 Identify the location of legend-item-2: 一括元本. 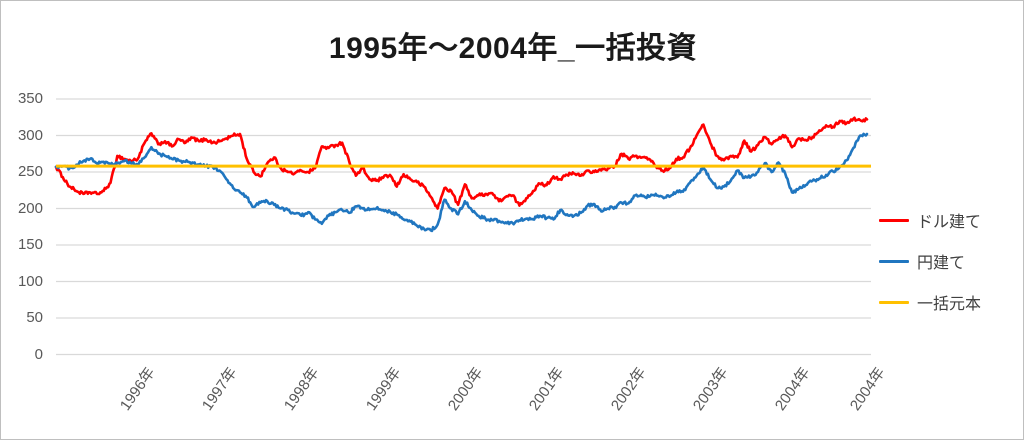
(930, 302).